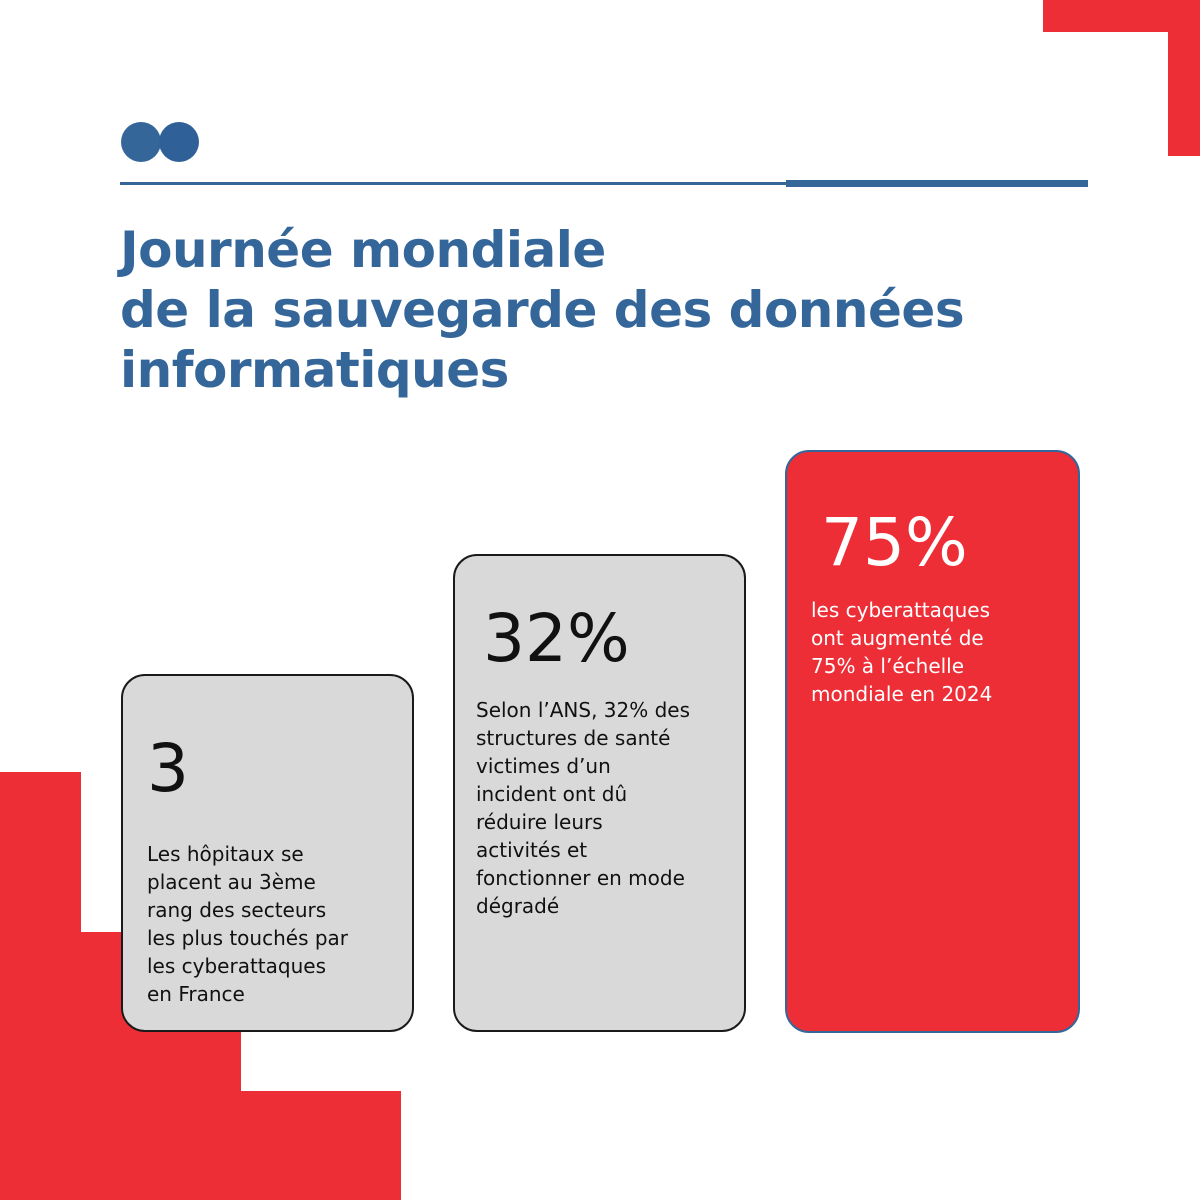  I want to click on stat-description-line: structures de santé, so click(573, 738).